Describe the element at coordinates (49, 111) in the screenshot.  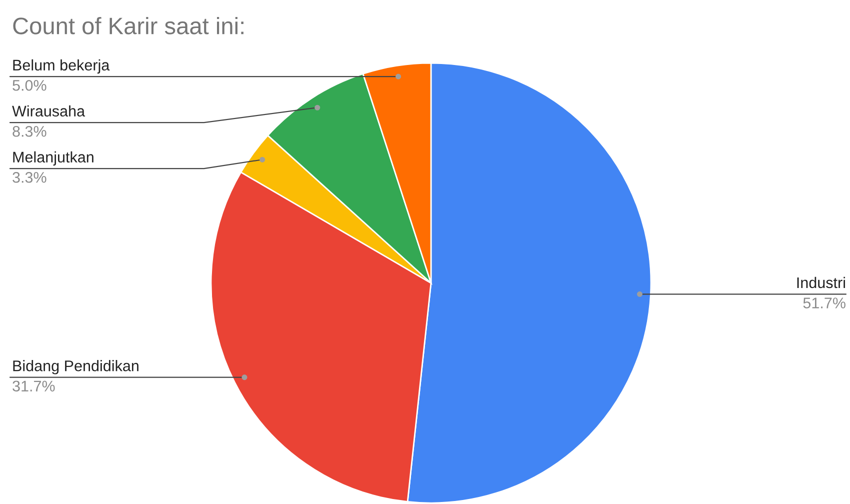
I see `slice-label: Wirausaha` at that location.